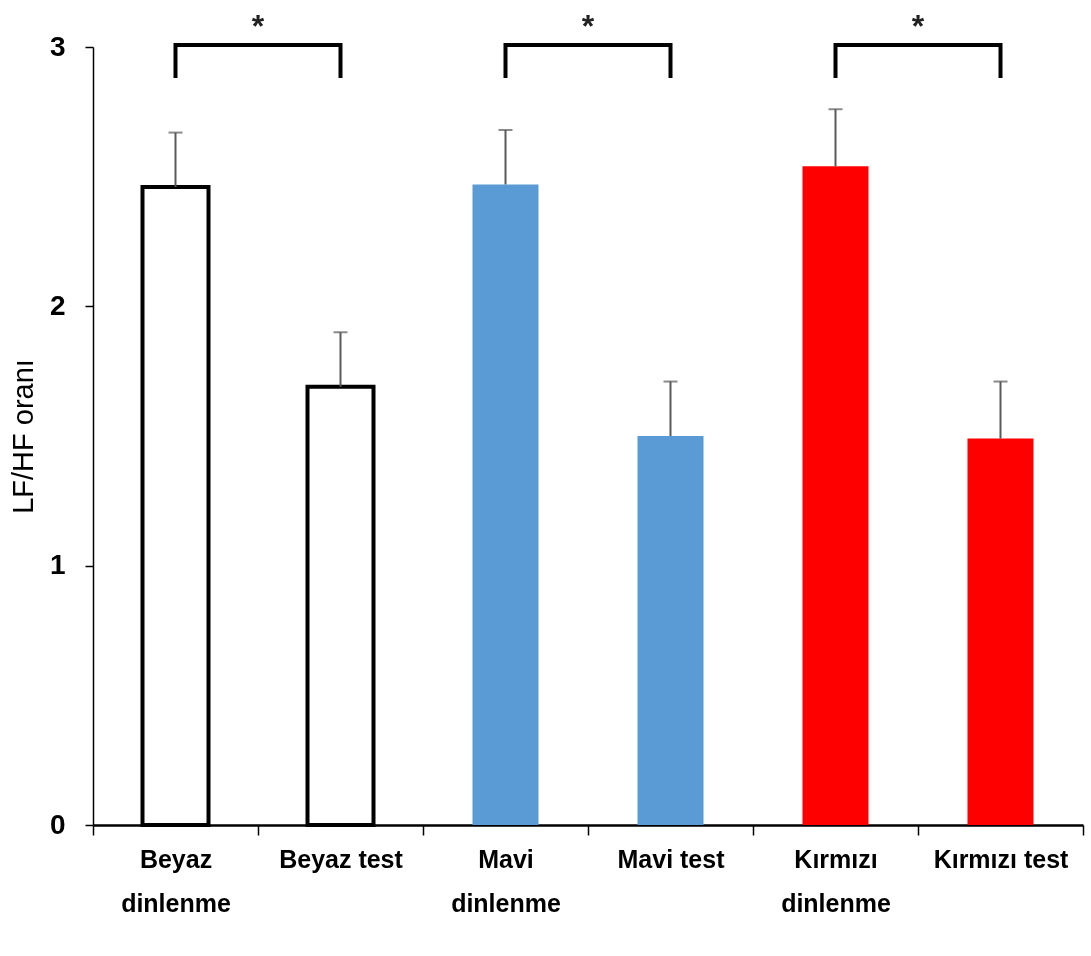  What do you see at coordinates (22, 436) in the screenshot?
I see `y-axis-title: LF/HF oranı` at bounding box center [22, 436].